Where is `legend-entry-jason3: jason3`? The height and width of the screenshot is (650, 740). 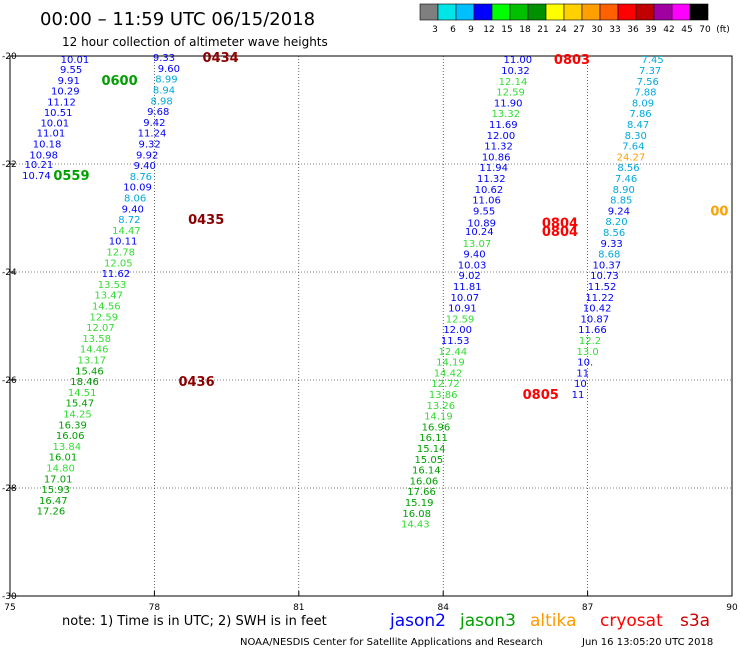
legend-entry-jason3: jason3 is located at coordinates (487, 621).